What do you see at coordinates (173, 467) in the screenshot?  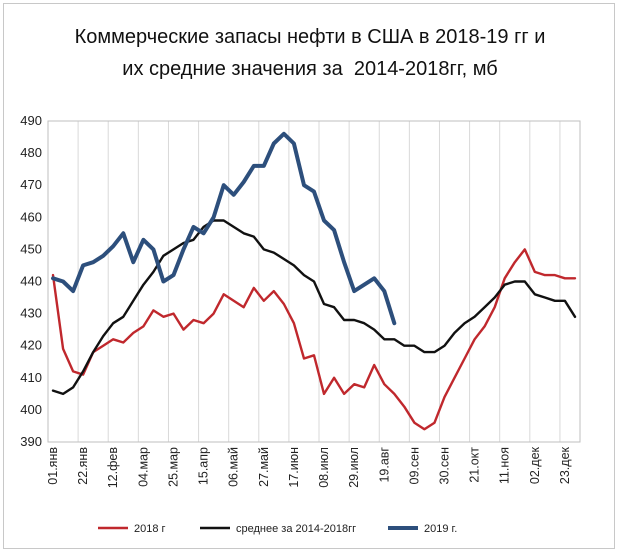 I see `x-tick-label: 25.мар` at bounding box center [173, 467].